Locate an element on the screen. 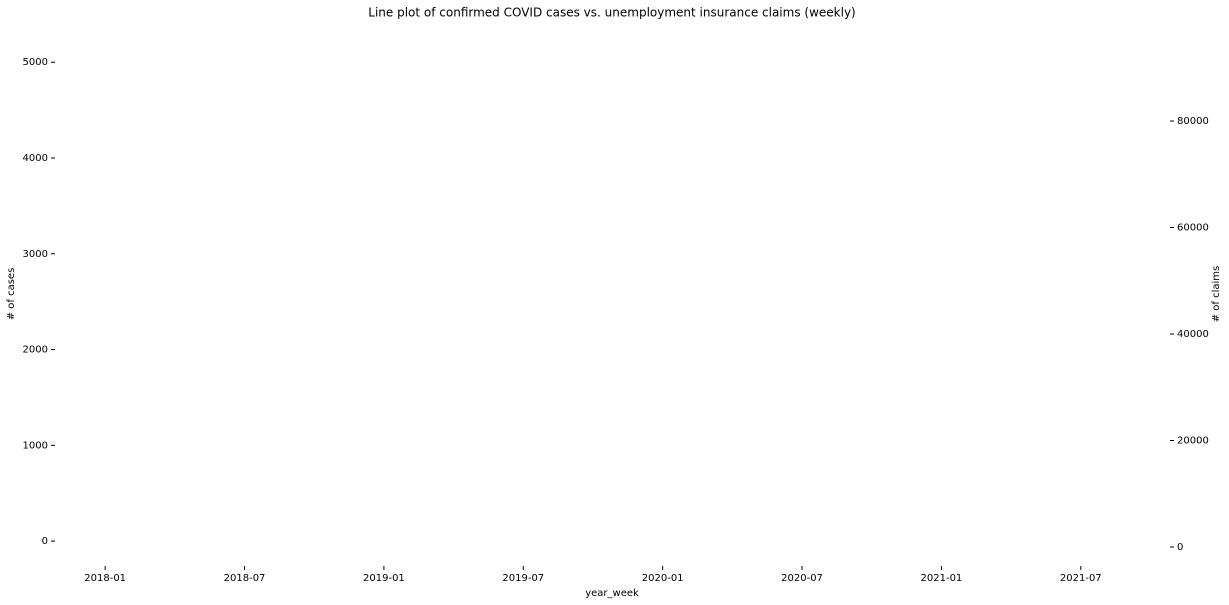 The width and height of the screenshot is (1229, 605). x-tick-label: 2020-07 is located at coordinates (802, 578).